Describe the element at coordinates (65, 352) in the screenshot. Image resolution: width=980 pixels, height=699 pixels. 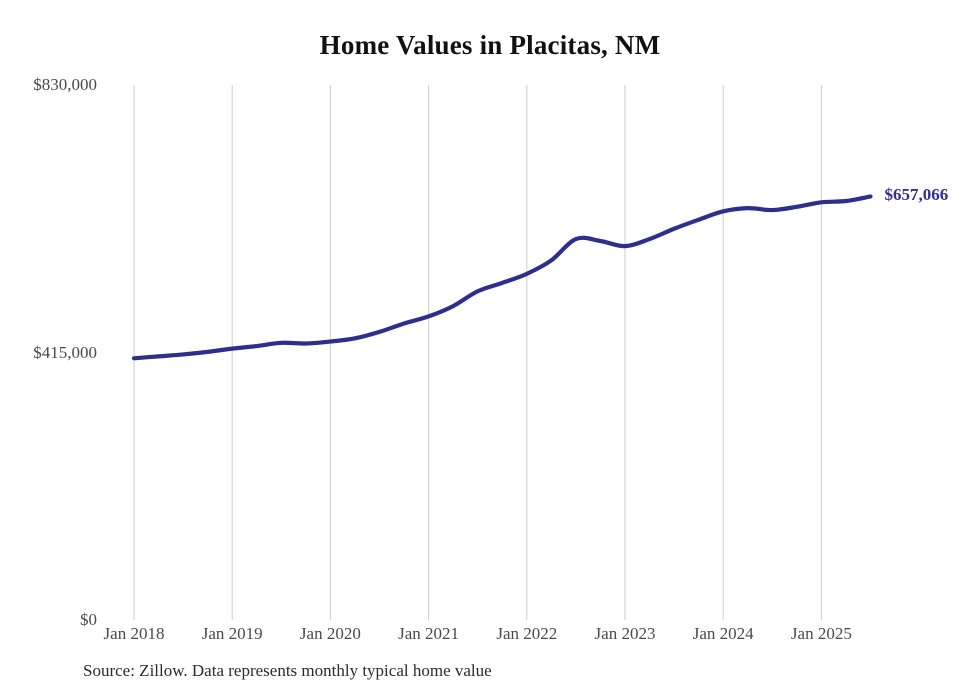
I see `y-tick-label: $415,000` at that location.